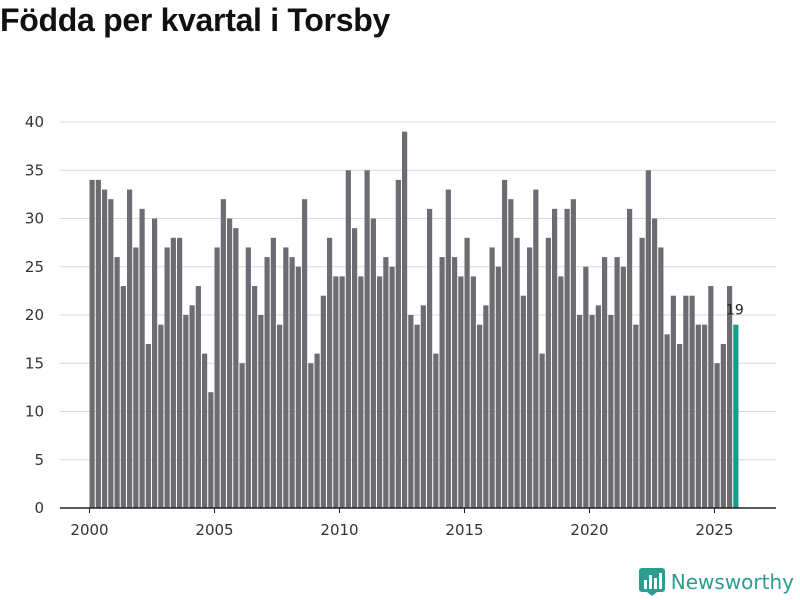 Image resolution: width=800 pixels, height=600 pixels. Describe the element at coordinates (402, 523) in the screenshot. I see `x-axis-ticks: 2000 2005 2010 2015 2020 2025` at that location.